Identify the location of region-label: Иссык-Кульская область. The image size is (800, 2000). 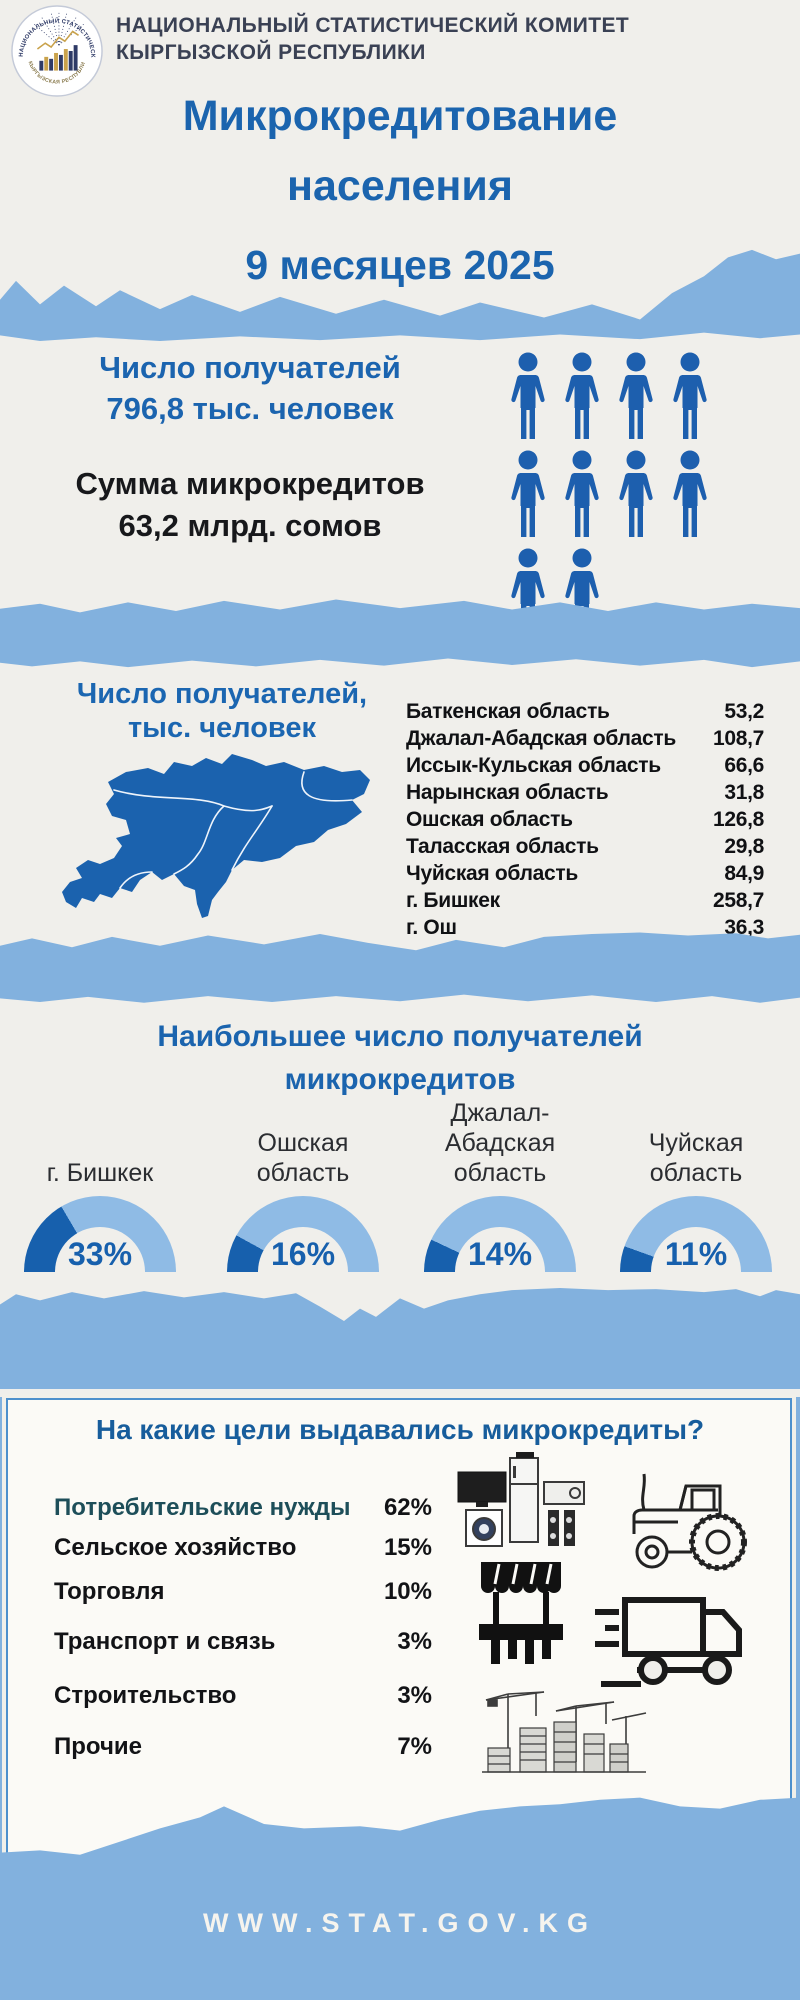
(533, 765).